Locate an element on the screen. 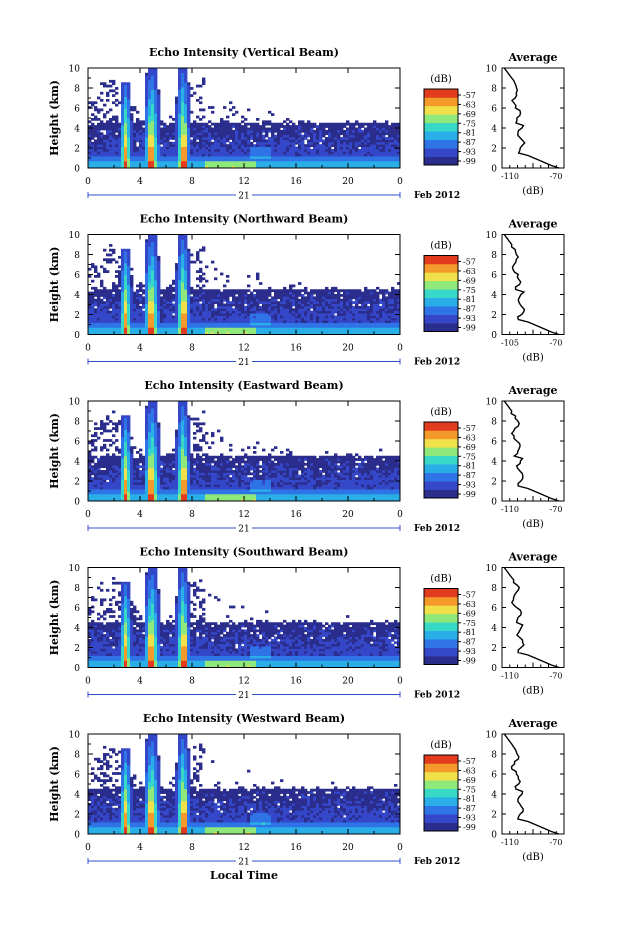  colorbar-segment is located at coordinates (441, 302).